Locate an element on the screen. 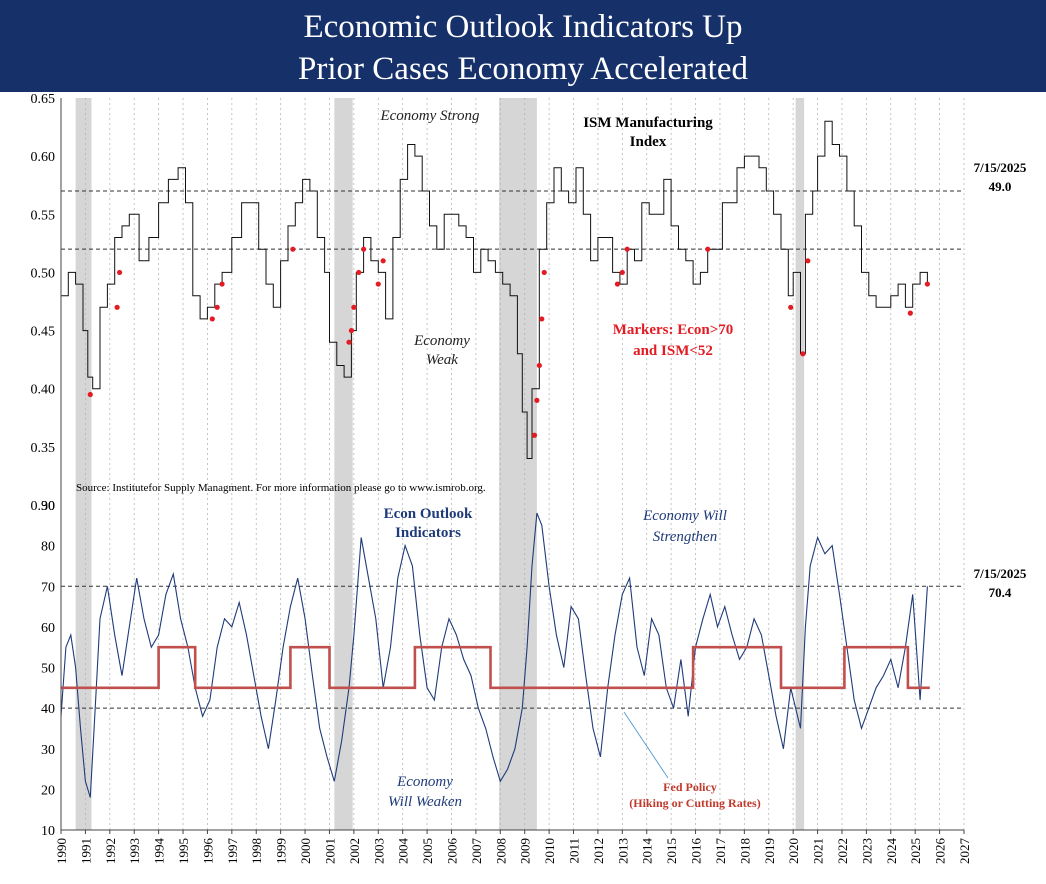  econ-y-tick-label: 40 is located at coordinates (48, 709).